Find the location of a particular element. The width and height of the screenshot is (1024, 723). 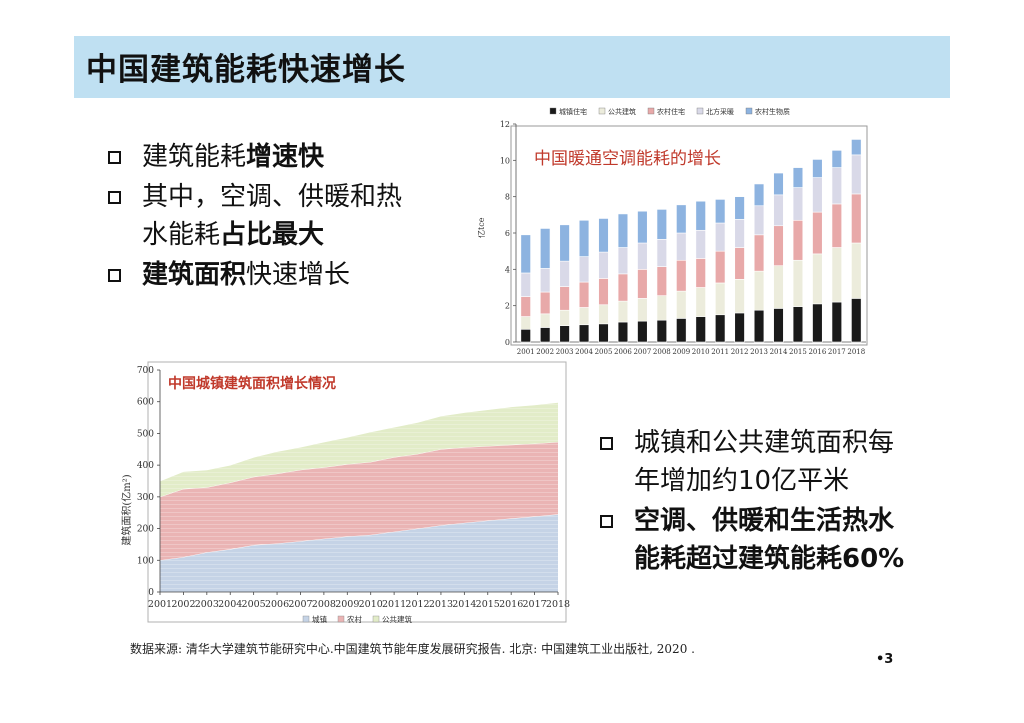

legend-label: 公共建筑 is located at coordinates (397, 619).